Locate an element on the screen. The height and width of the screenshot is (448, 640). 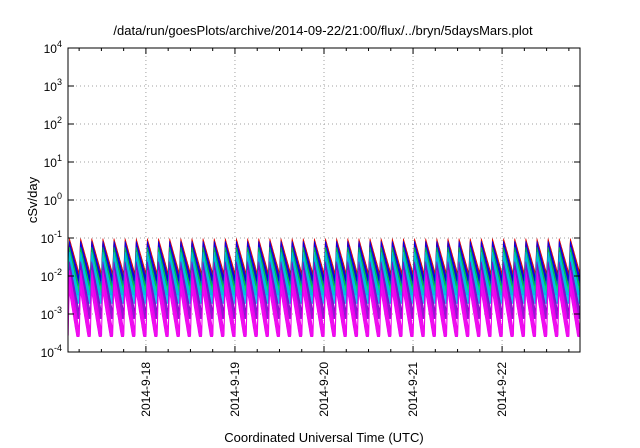
y-tick-label: 10¹ is located at coordinates (53, 161).